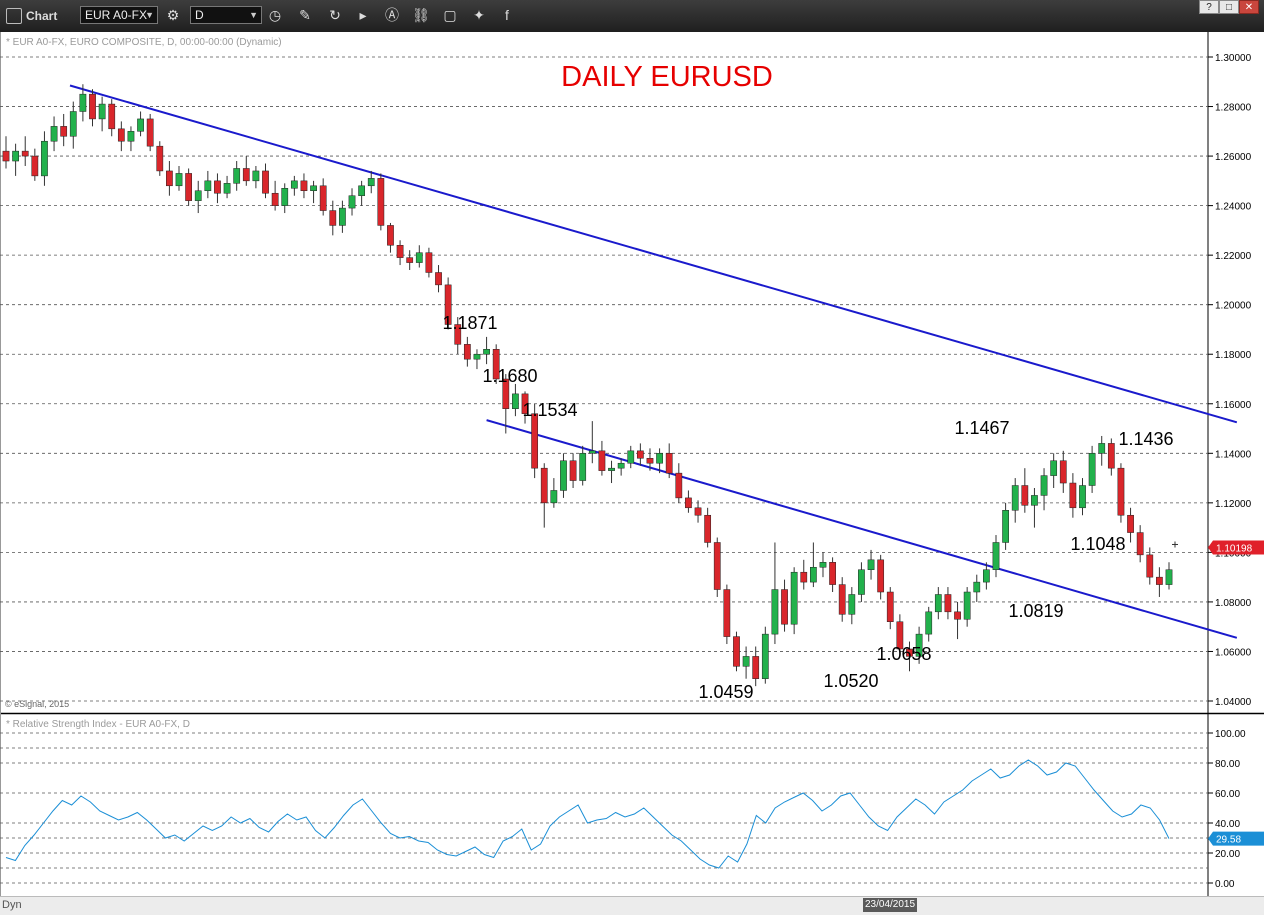  I want to click on rsi-last-value-marker, so click(1236, 838).